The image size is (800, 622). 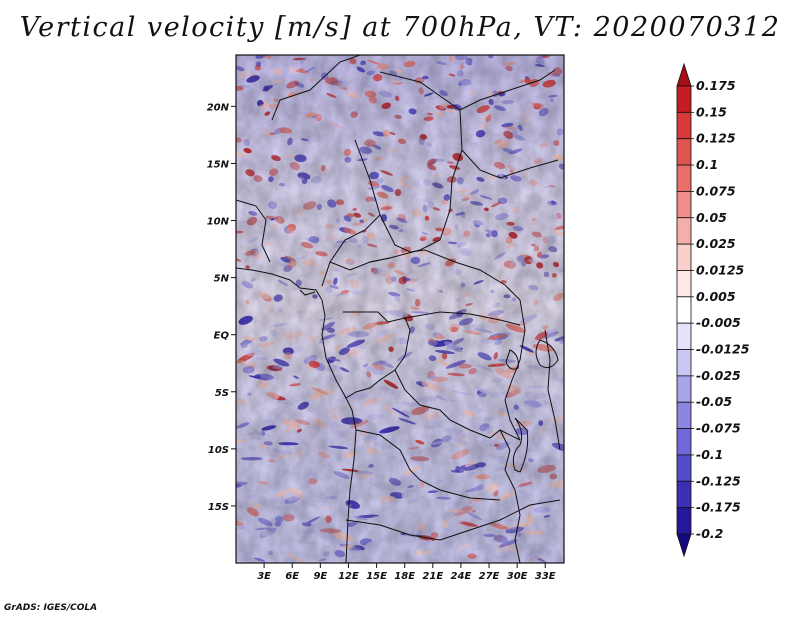 What do you see at coordinates (264, 576) in the screenshot?
I see `lon-tick-label: 3E` at bounding box center [264, 576].